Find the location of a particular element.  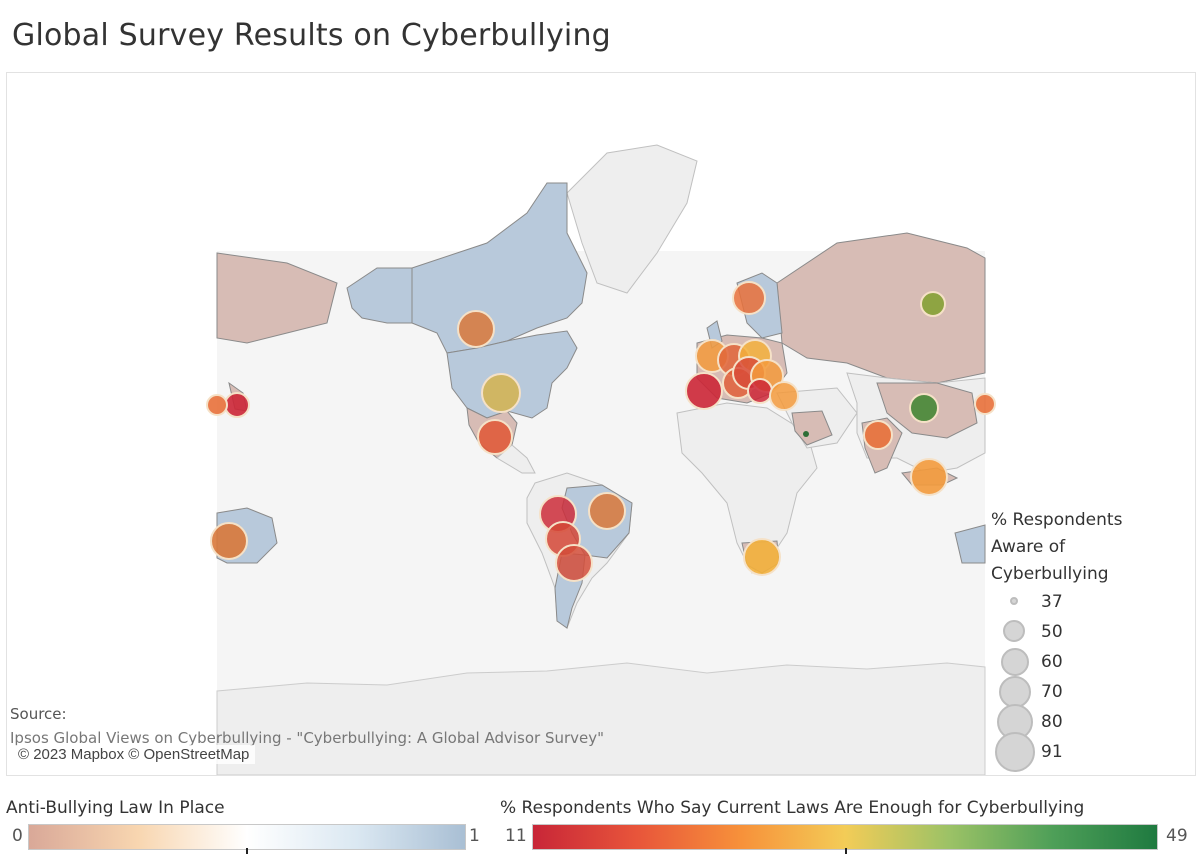

size-legend-value: 60 is located at coordinates (1052, 662).